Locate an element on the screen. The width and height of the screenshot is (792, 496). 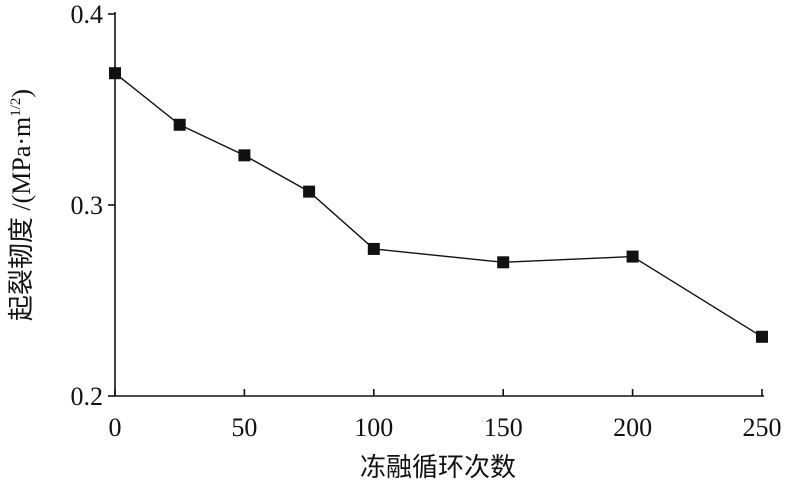
x-tick-label: 100 is located at coordinates (373, 427).